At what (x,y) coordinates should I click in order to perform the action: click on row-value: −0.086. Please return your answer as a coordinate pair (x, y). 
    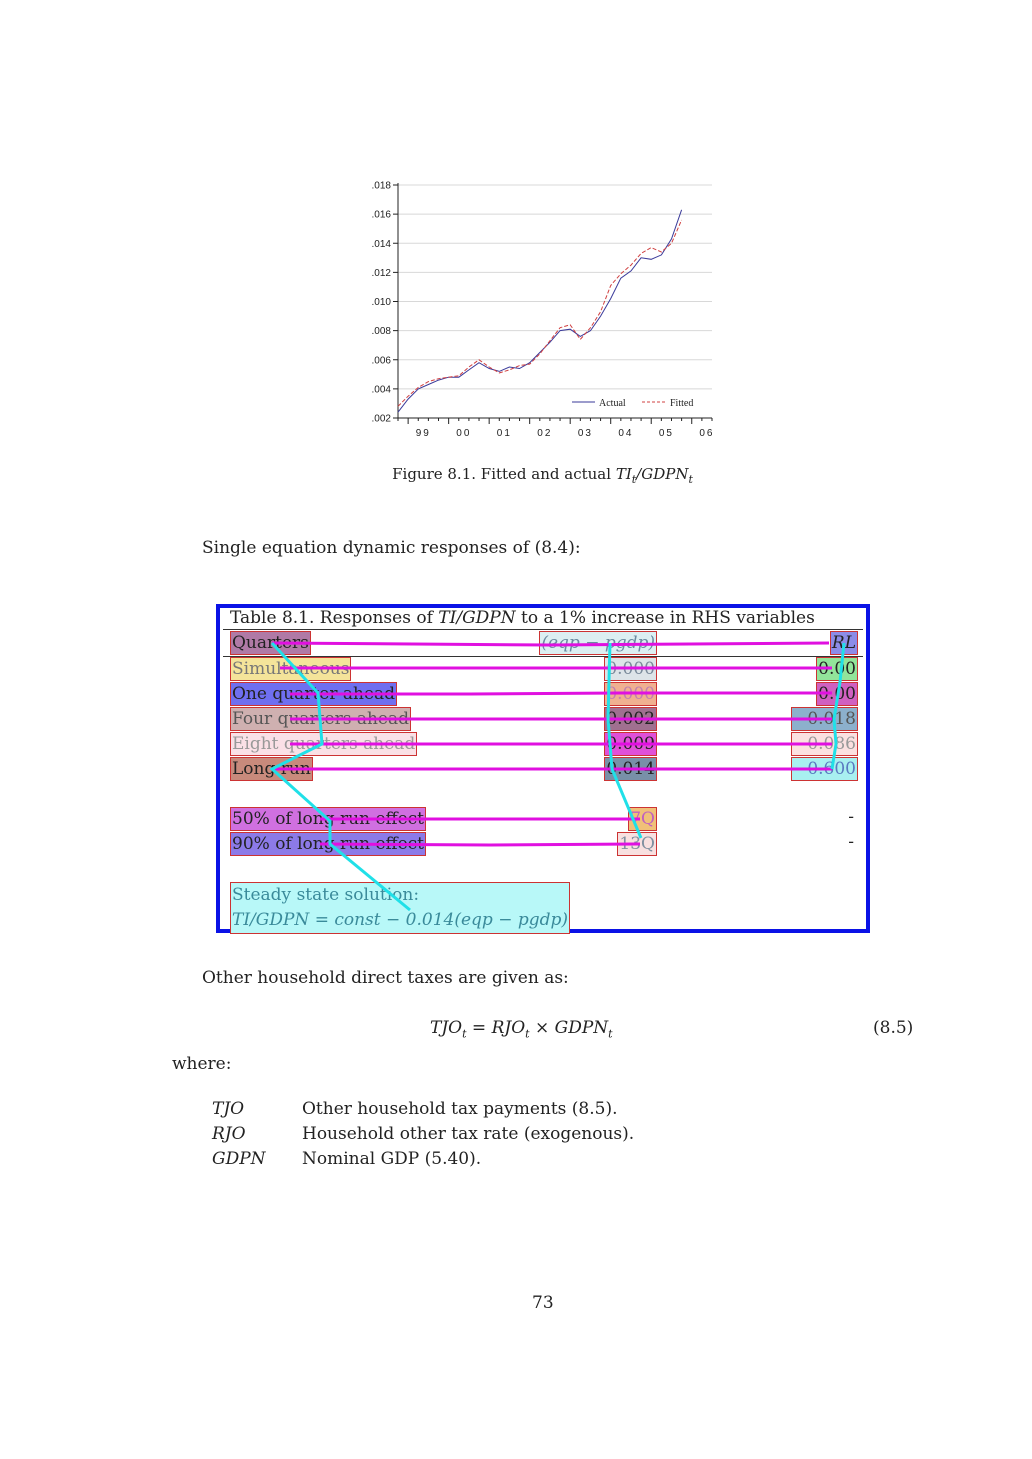
    Looking at the image, I should click on (824, 744).